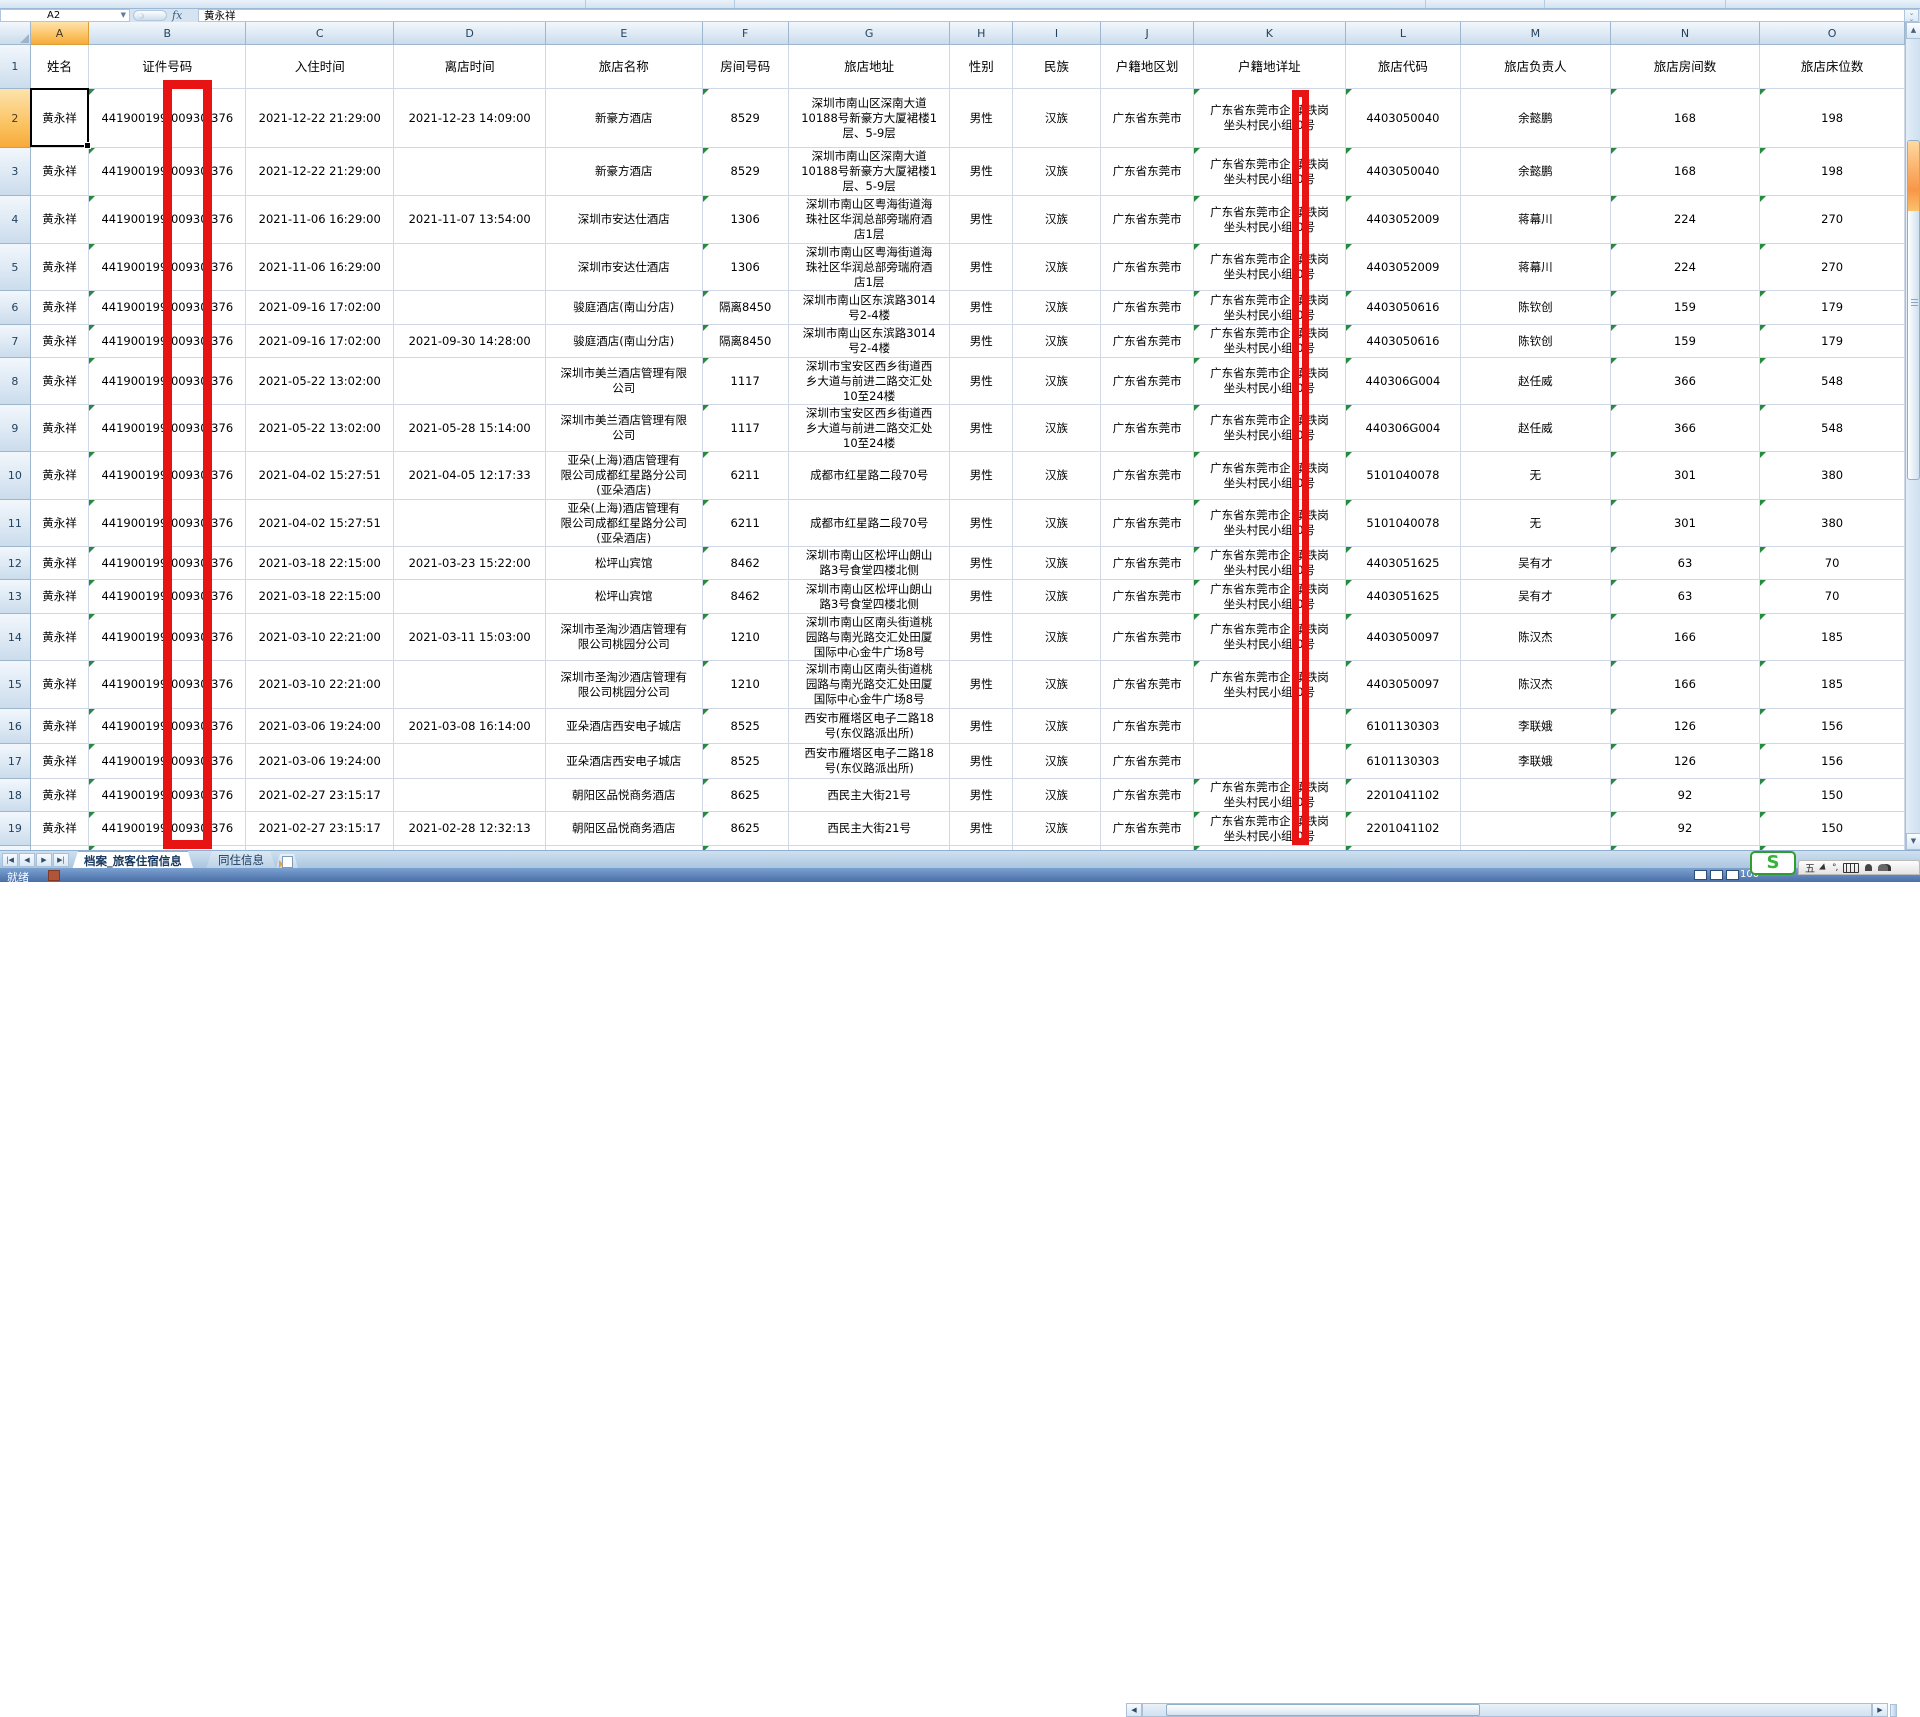  I want to click on cell-C2: 2021-12-22 21:29:00, so click(320, 118).